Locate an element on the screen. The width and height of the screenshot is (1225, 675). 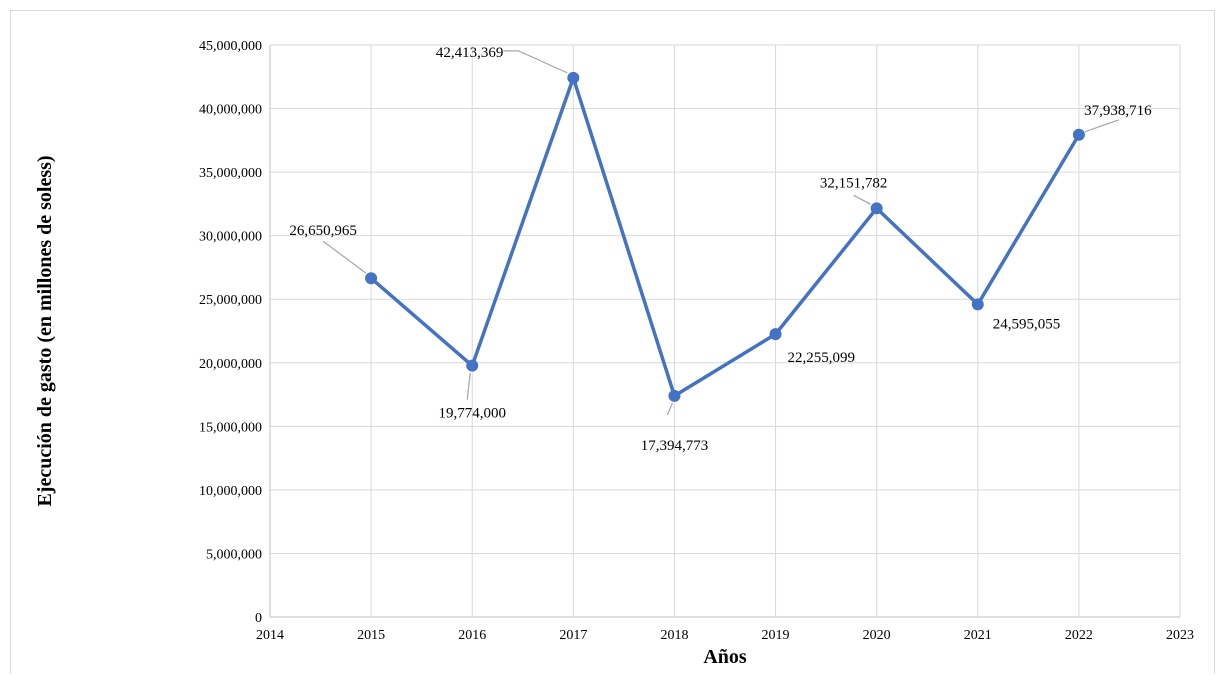
x-tick-label: 2014 is located at coordinates (270, 635).